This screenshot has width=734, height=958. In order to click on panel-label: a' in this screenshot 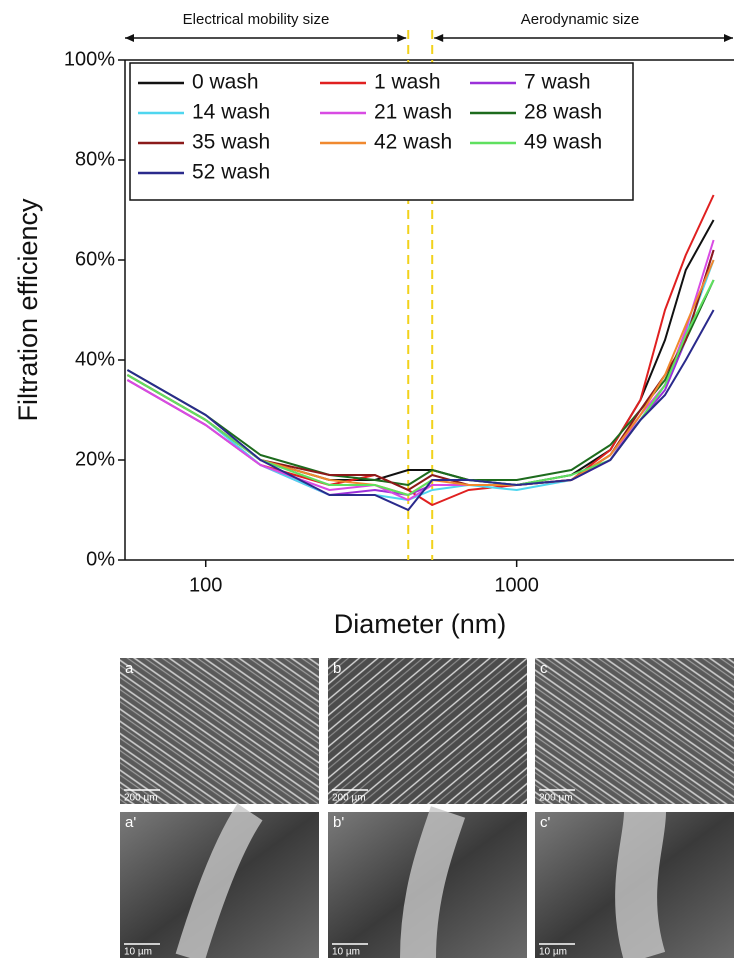, I will do `click(130, 822)`.